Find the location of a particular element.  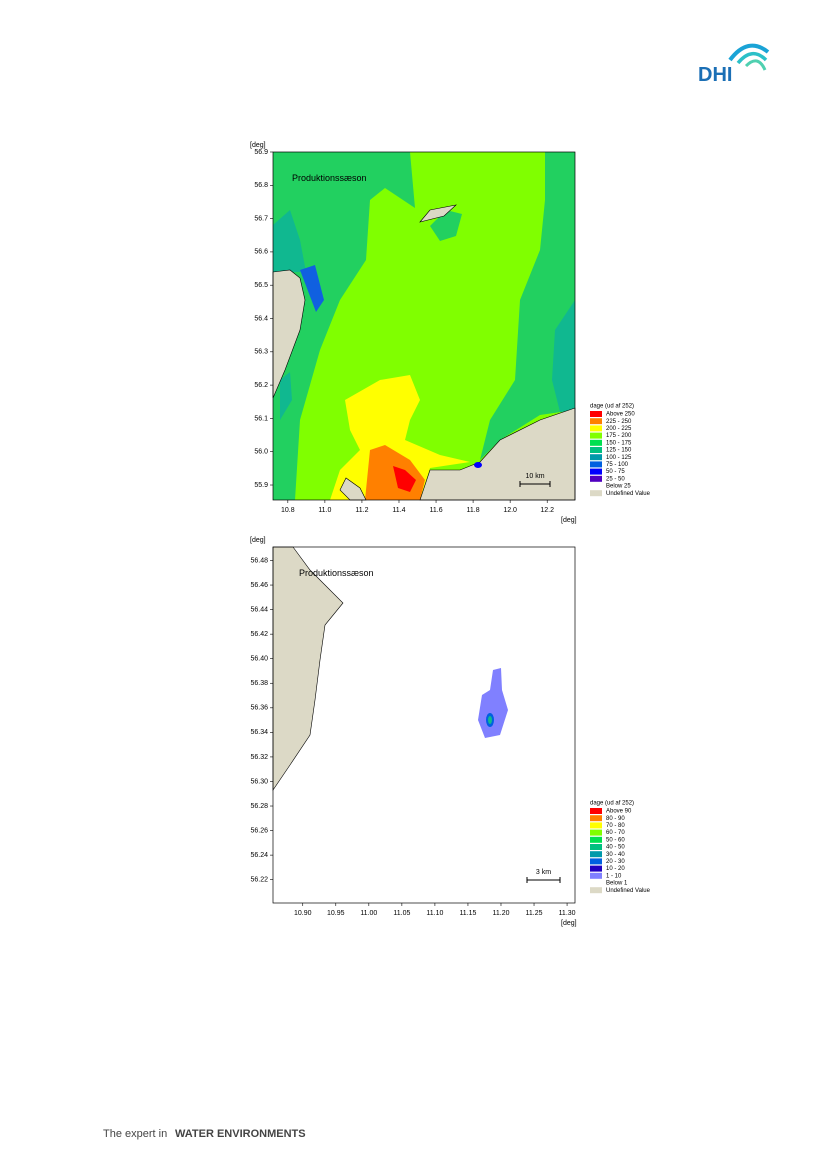

logo: DHI is located at coordinates (734, 64).